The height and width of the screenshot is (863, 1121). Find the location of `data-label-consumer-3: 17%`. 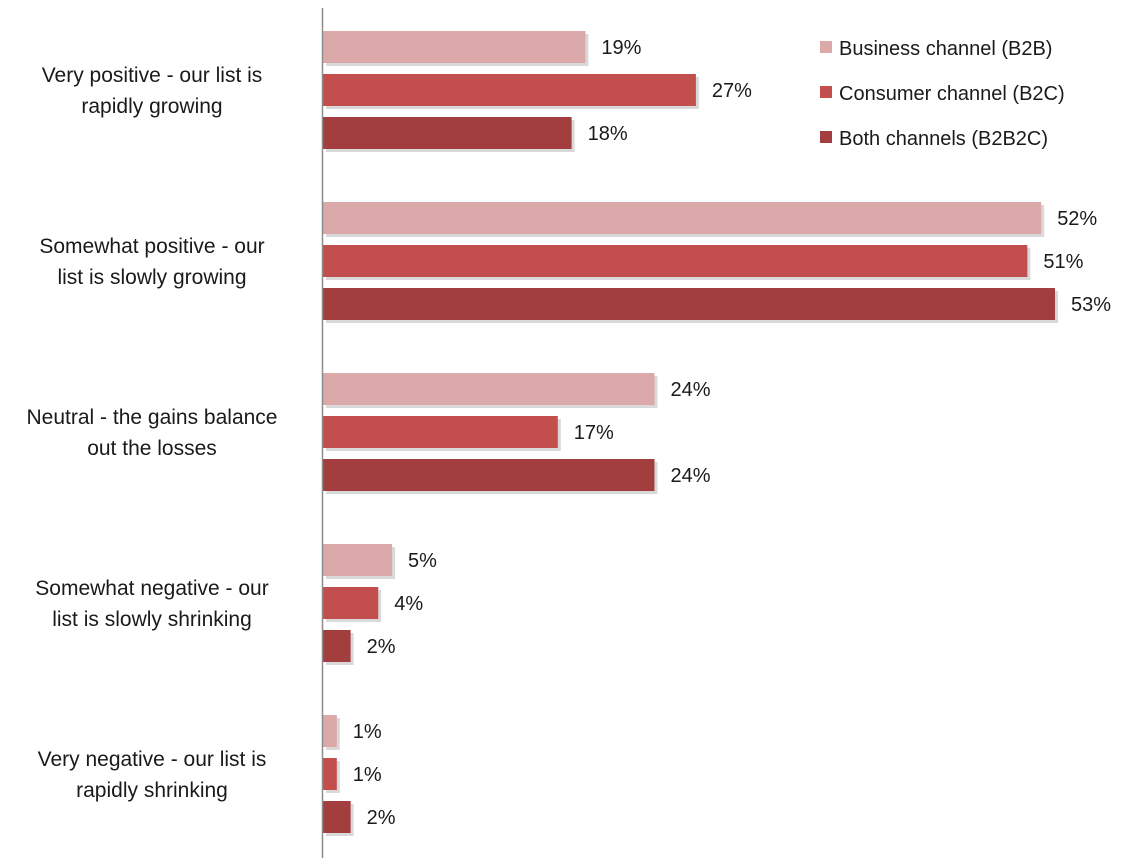

data-label-consumer-3: 17% is located at coordinates (594, 433).